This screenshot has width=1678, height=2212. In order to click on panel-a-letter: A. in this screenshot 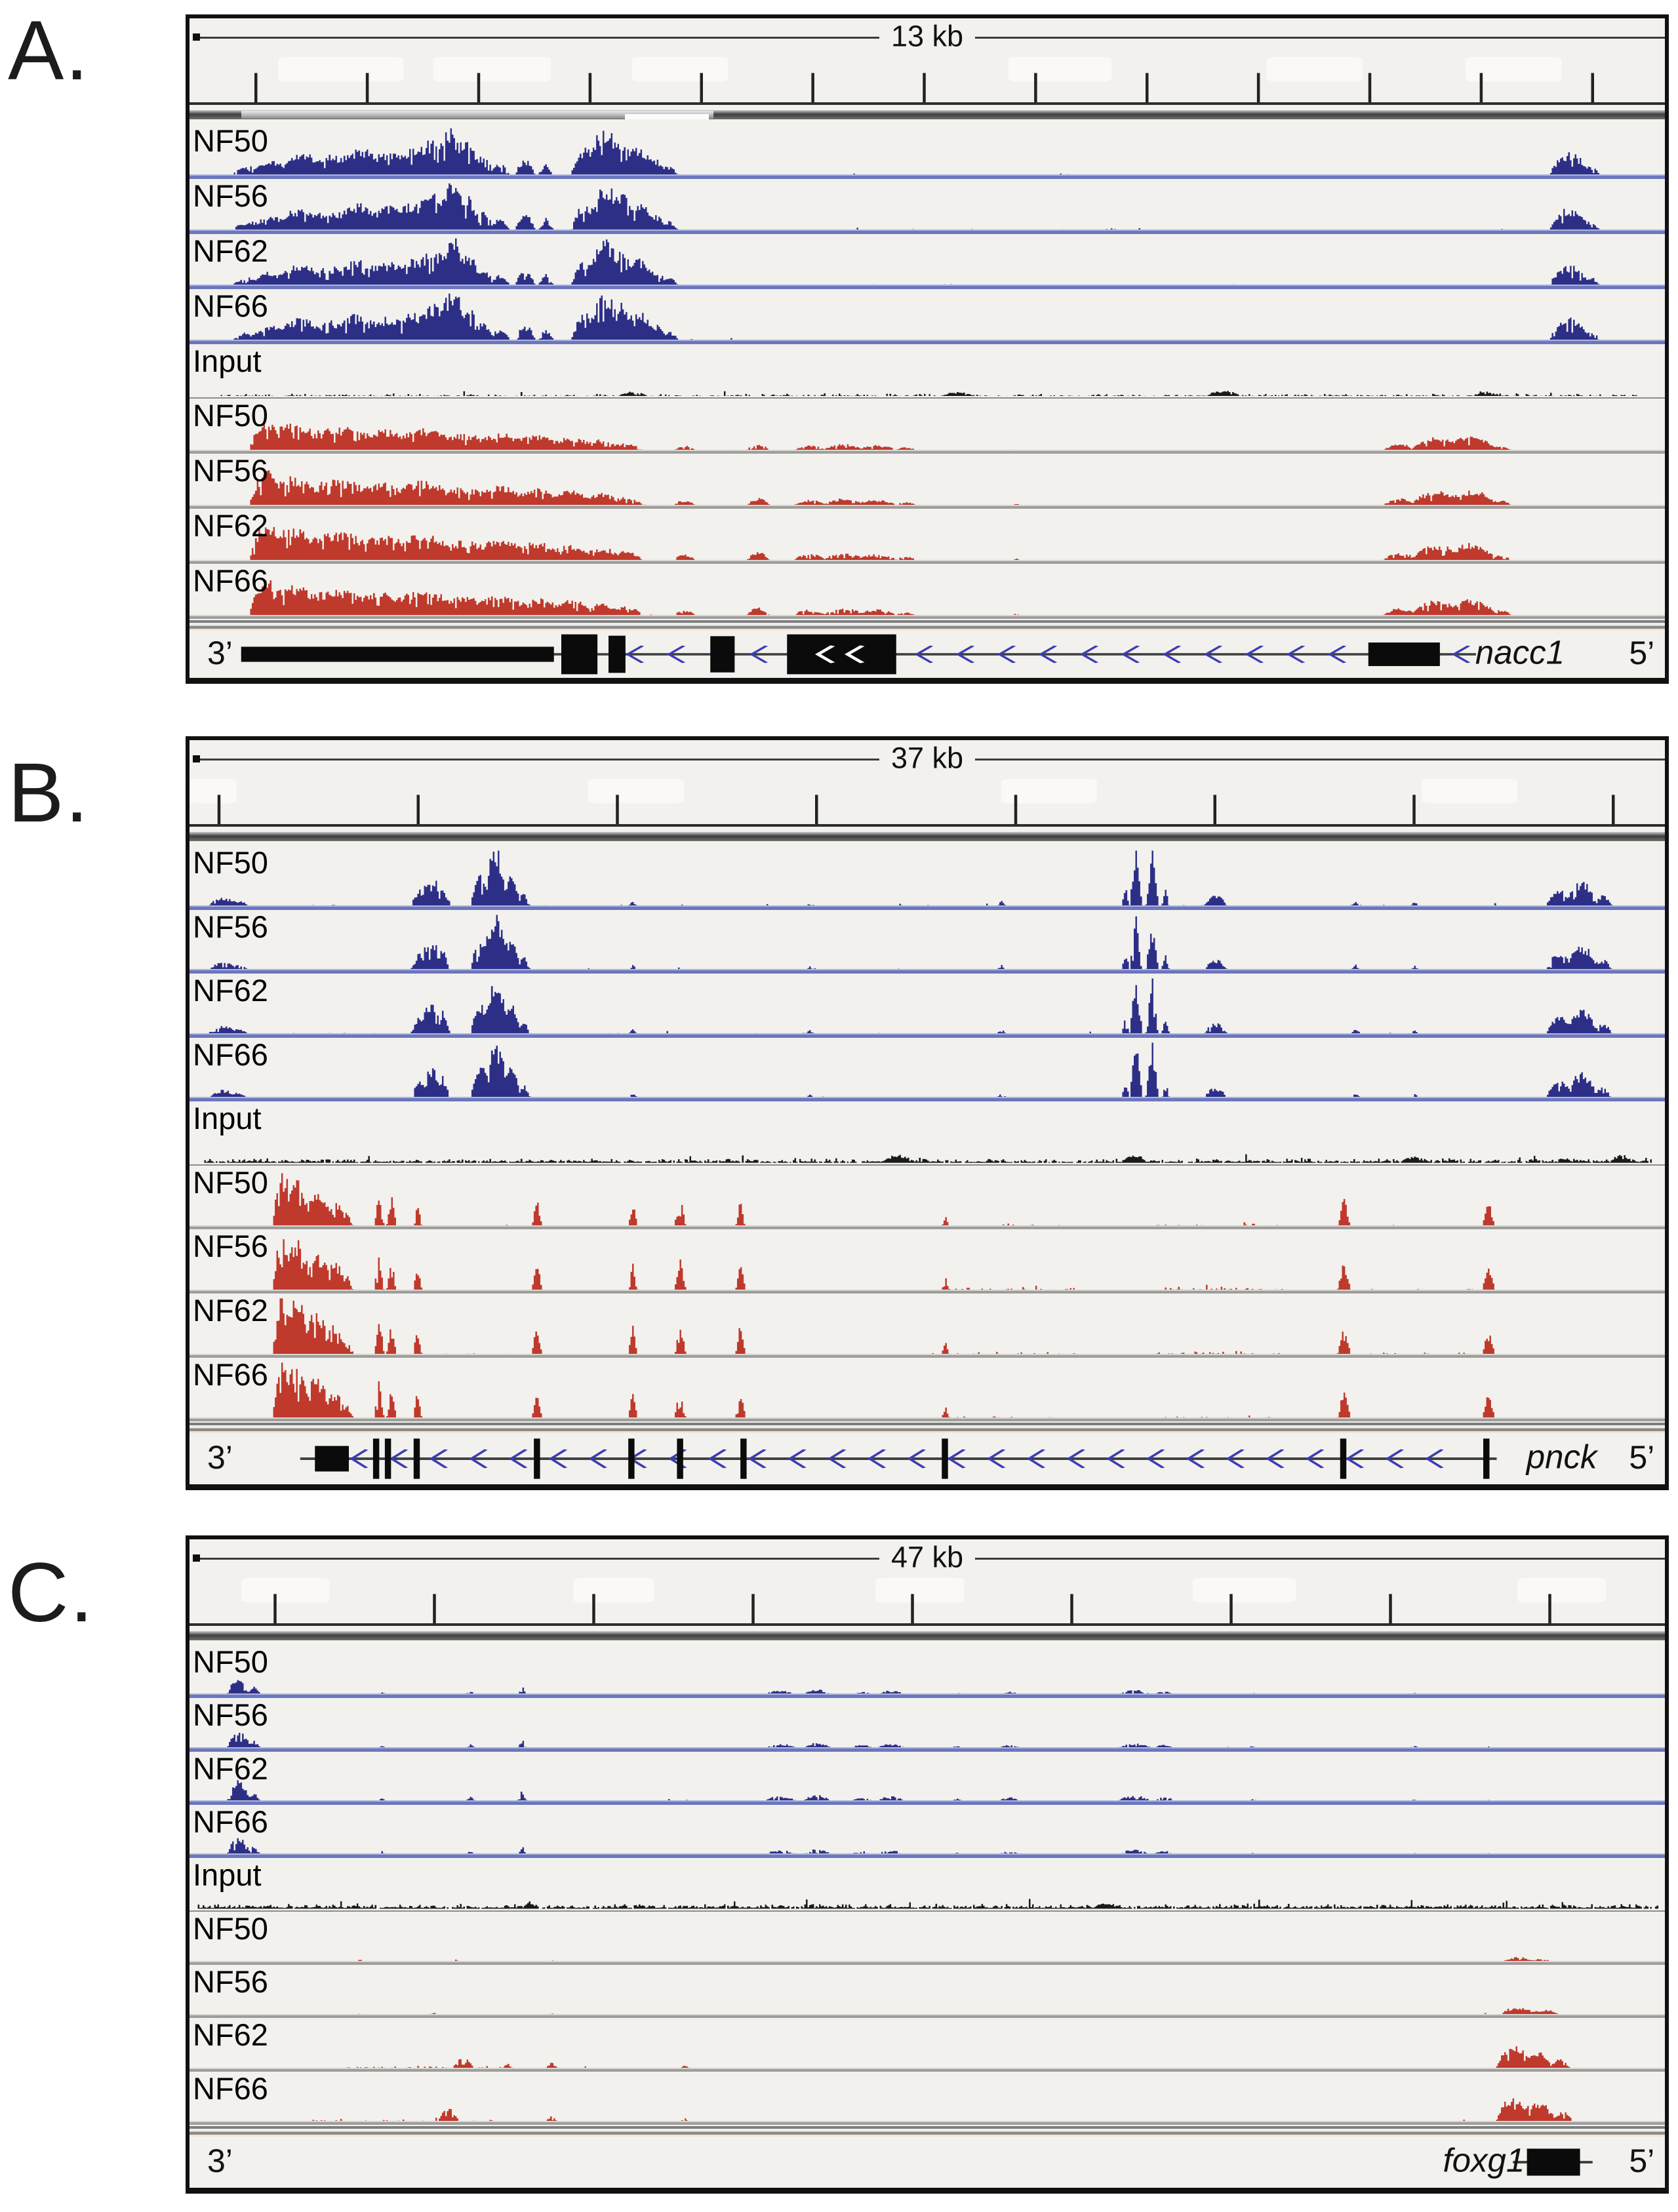, I will do `click(49, 51)`.